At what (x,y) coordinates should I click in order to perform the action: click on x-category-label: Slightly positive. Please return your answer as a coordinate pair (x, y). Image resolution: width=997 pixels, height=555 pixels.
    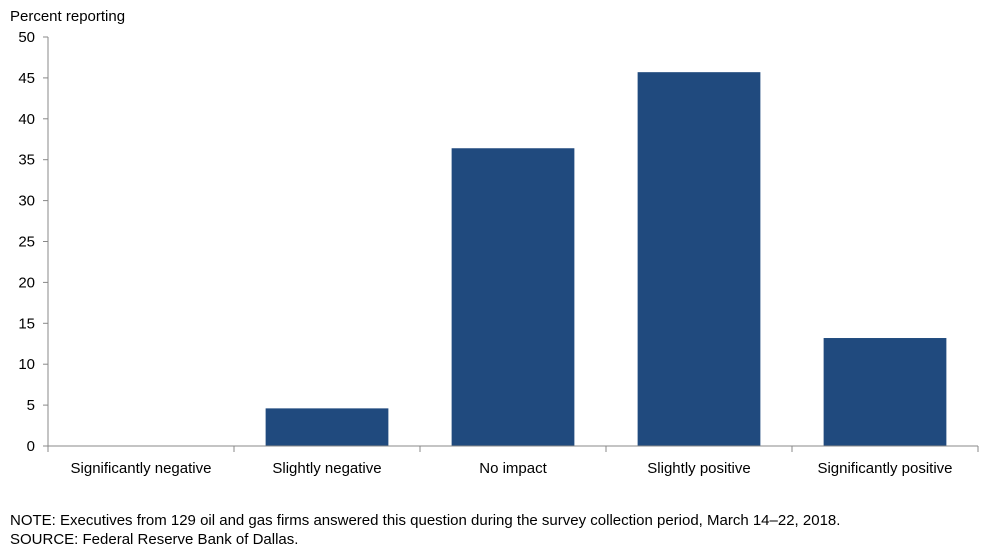
    Looking at the image, I should click on (698, 468).